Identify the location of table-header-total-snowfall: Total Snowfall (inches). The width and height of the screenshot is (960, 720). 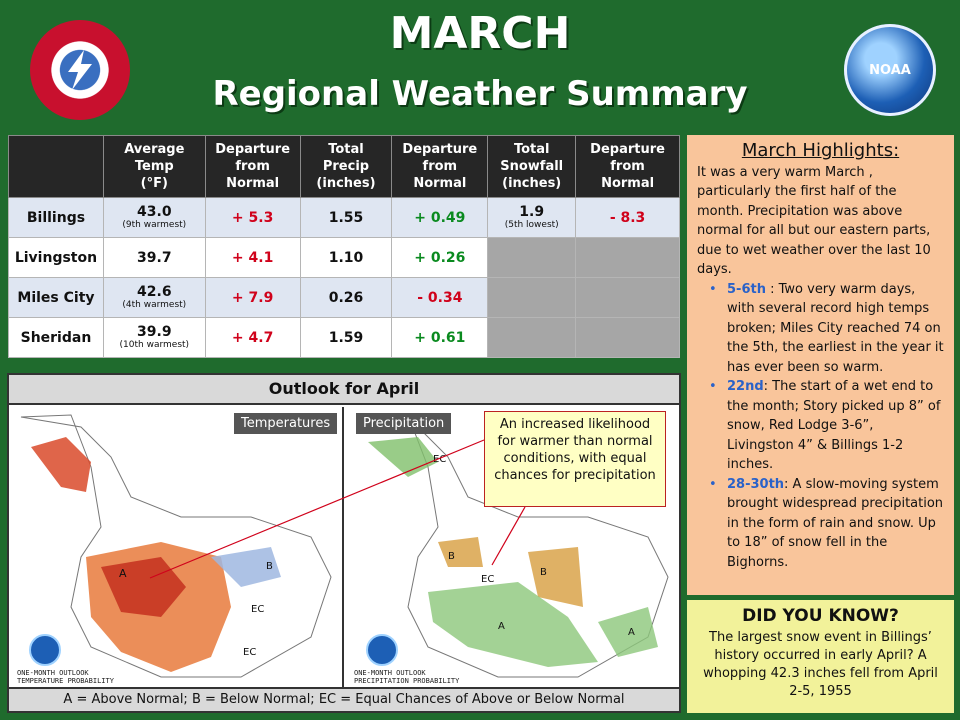
(532, 166).